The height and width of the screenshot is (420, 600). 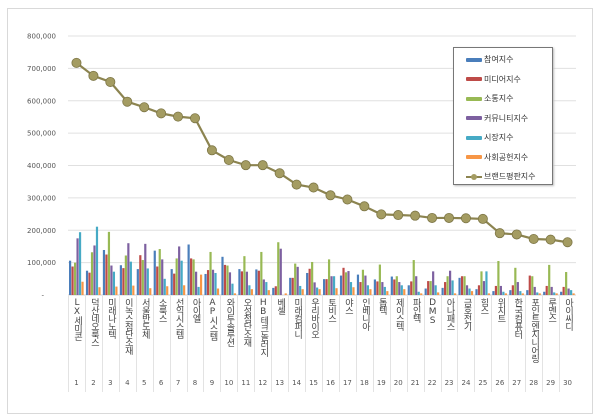 What do you see at coordinates (534, 330) in the screenshot?
I see `category-label: 포인트엔지니어링` at bounding box center [534, 330].